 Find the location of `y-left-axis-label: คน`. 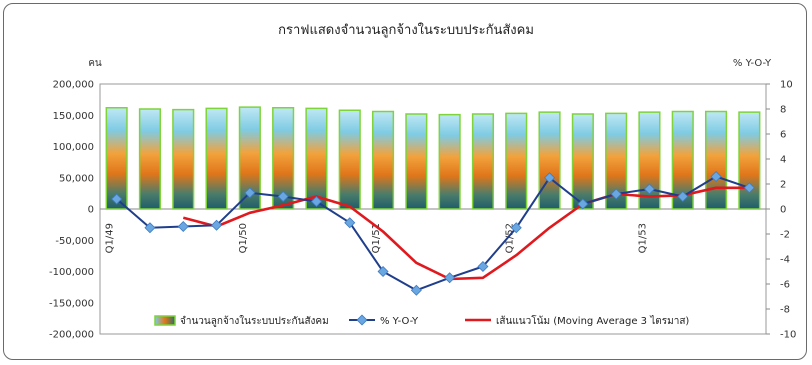

y-left-axis-label: คน is located at coordinates (95, 63).